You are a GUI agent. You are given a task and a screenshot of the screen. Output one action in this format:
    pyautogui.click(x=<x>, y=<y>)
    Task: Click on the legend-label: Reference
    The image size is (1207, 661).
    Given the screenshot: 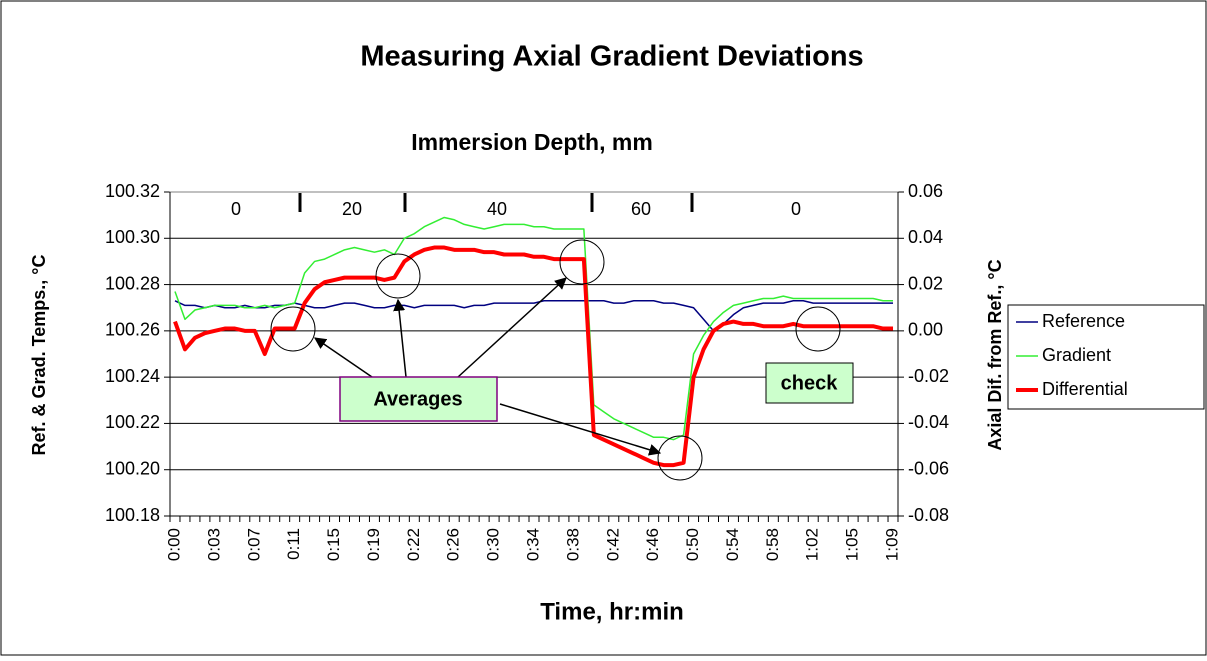 What is the action you would take?
    pyautogui.click(x=1083, y=321)
    